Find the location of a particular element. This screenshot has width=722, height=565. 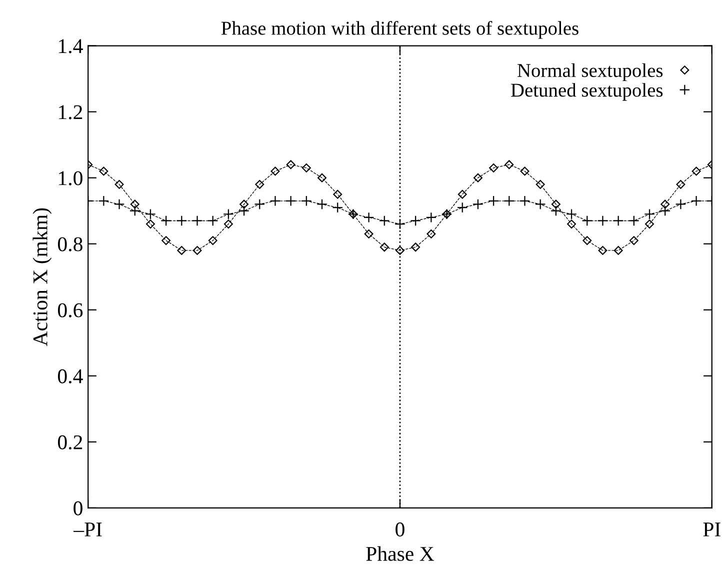

x-tick-label: PI is located at coordinates (711, 529).